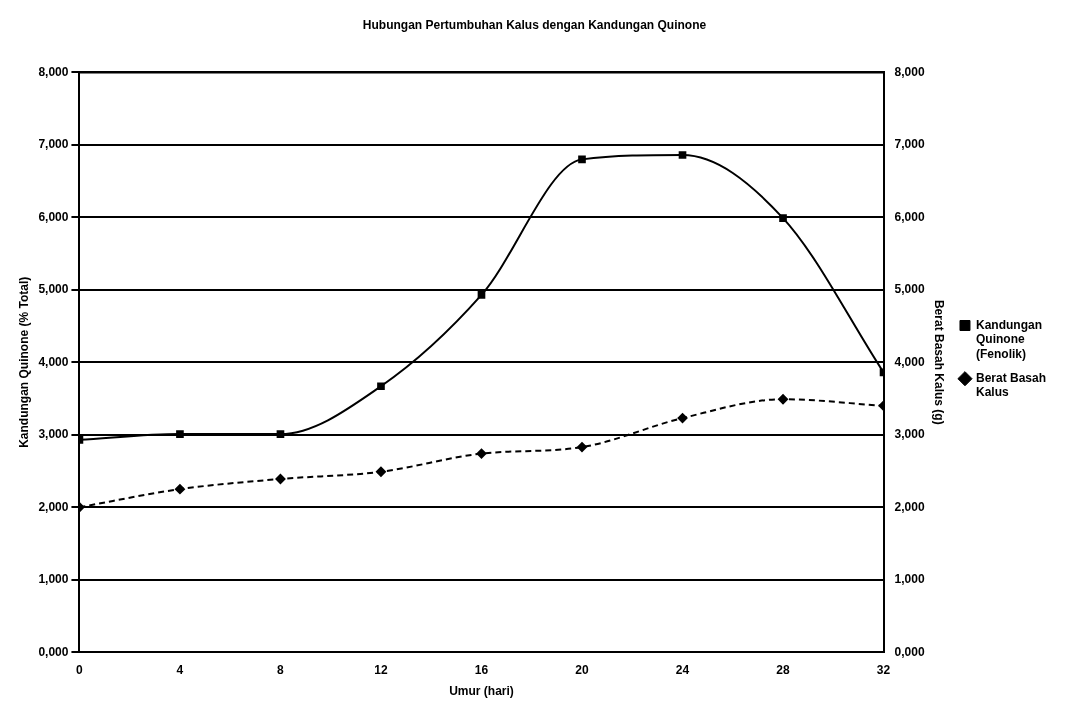 The image size is (1074, 719). Describe the element at coordinates (909, 71) in the screenshot. I see `y2-tick-label: 8,000` at that location.